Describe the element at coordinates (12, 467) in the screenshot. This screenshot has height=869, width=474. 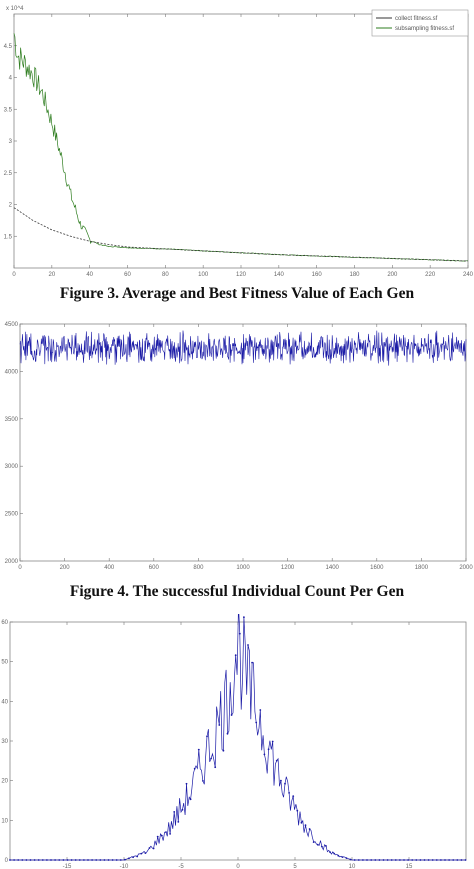
I see `chart1-y-tick-label: 3000` at that location.